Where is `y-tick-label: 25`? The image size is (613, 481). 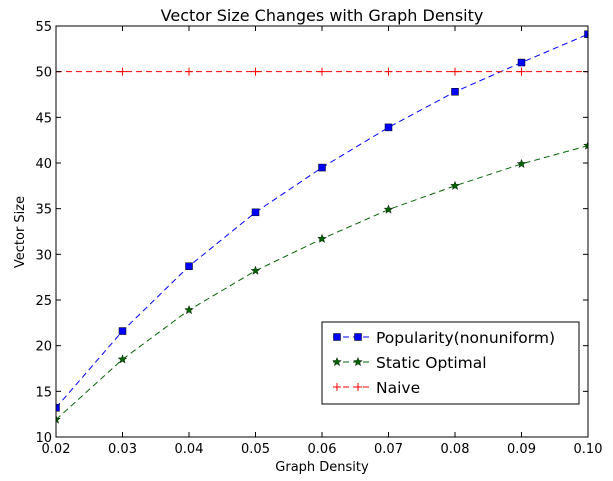
y-tick-label: 25 is located at coordinates (43, 301).